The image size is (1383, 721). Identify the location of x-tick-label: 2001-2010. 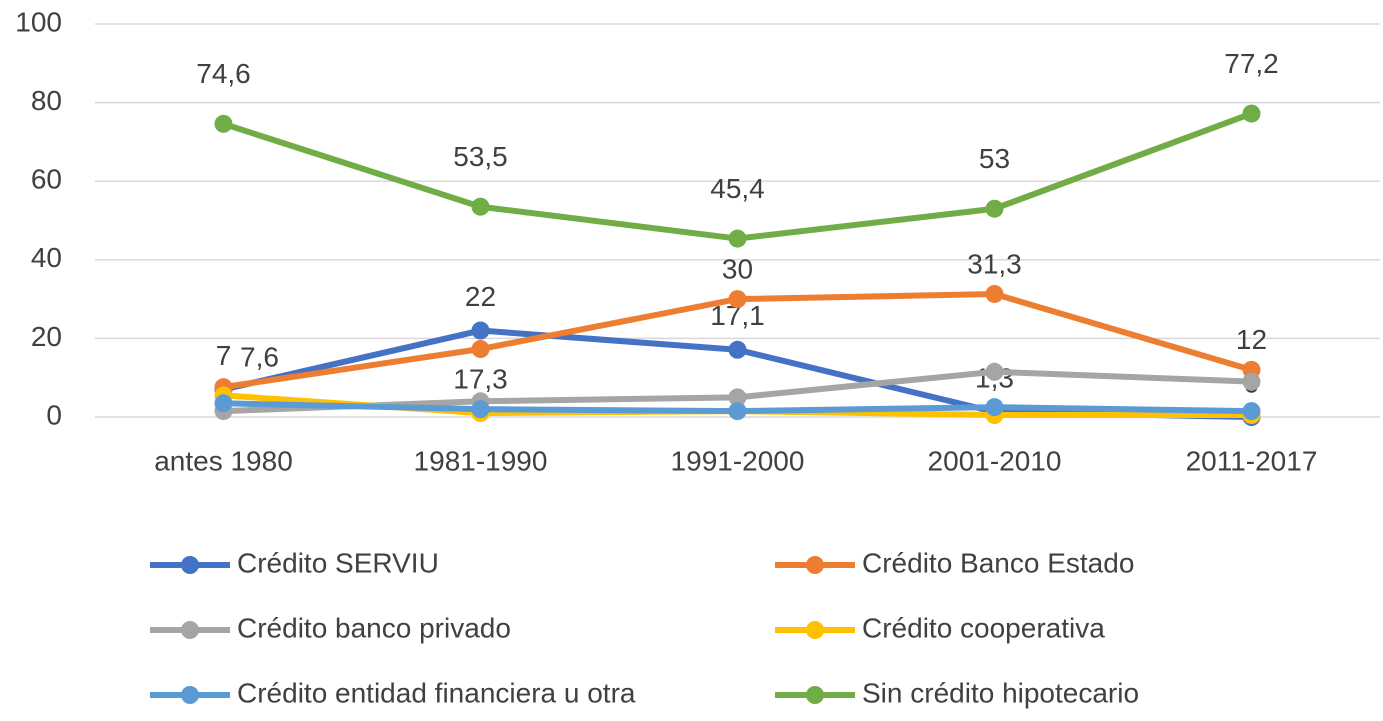
(995, 460).